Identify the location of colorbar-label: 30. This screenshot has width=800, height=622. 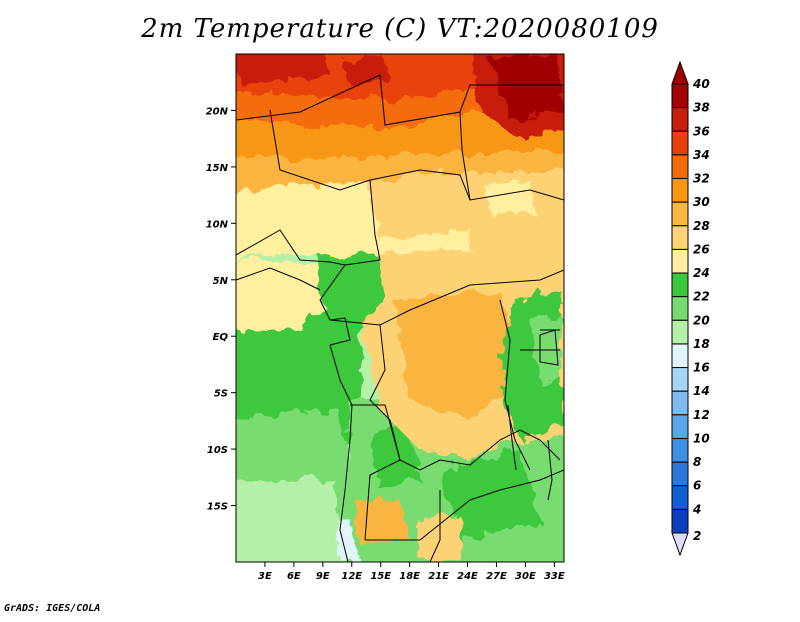
(701, 202).